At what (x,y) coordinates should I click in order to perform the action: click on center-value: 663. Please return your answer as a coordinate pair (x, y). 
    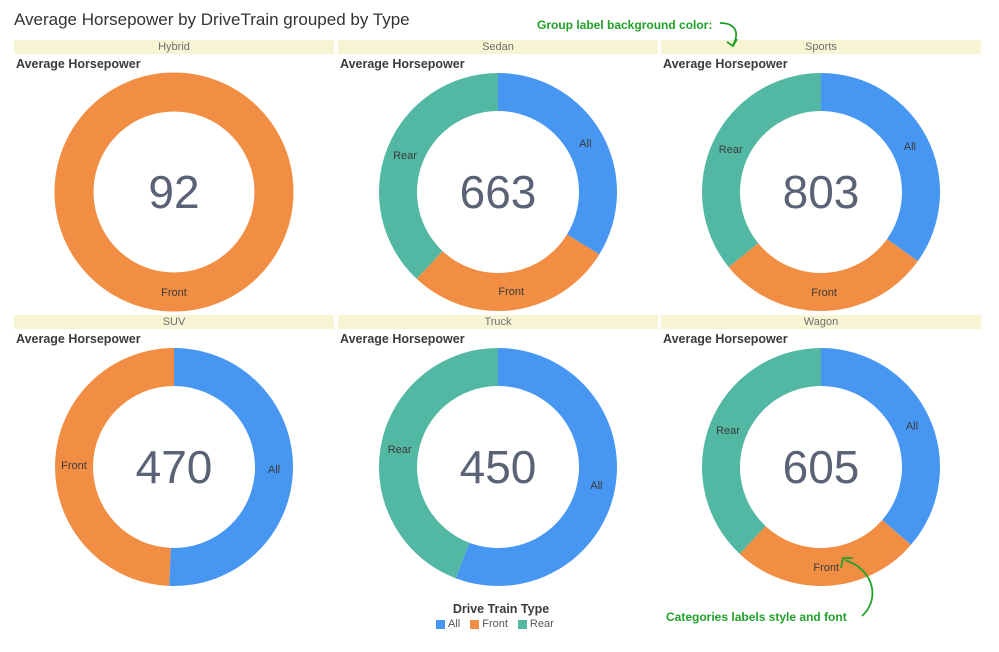
    Looking at the image, I should click on (498, 192).